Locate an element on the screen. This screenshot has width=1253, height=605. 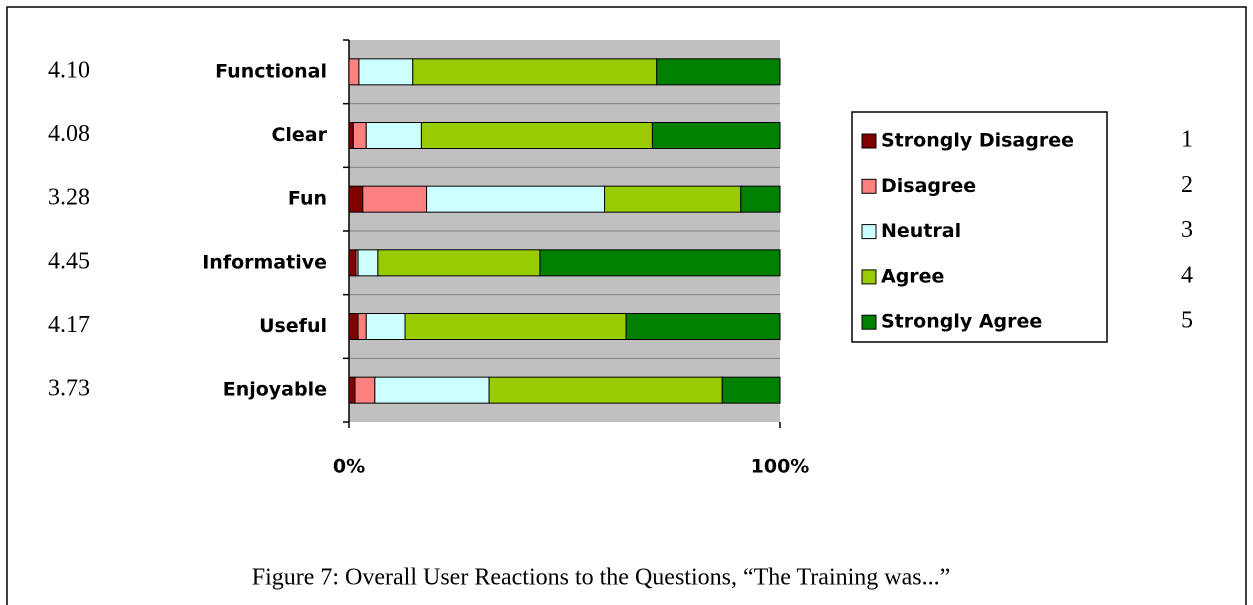
scale-value: 2 is located at coordinates (1187, 185).